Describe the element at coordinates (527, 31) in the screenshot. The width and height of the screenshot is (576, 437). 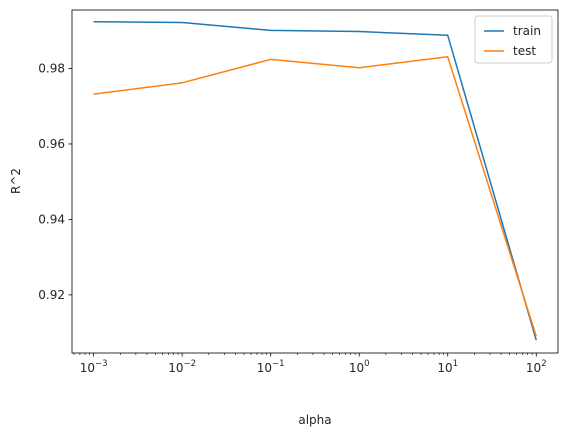
I see `legend-train-label: train` at that location.